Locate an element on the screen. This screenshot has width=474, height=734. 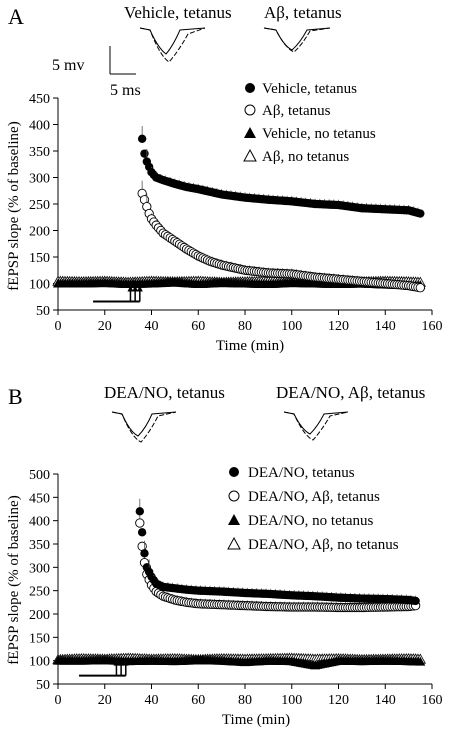
legend-label: DEA/NO, Aβ, no tetanus is located at coordinates (323, 545).